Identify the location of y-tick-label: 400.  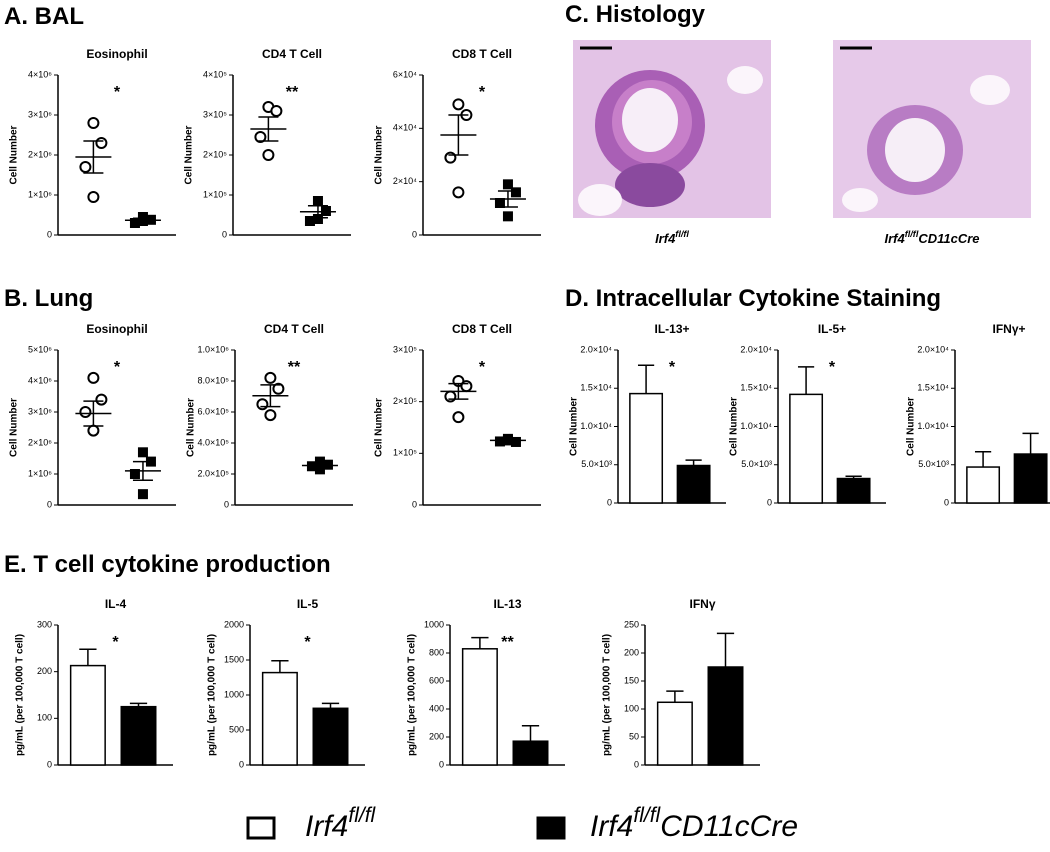
(436, 708).